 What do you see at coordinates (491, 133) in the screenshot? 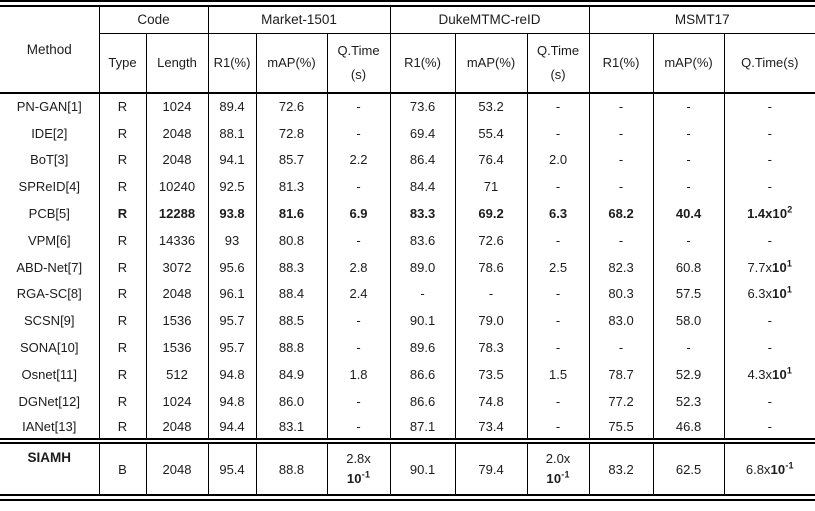
I see `value-cell: 55.4` at bounding box center [491, 133].